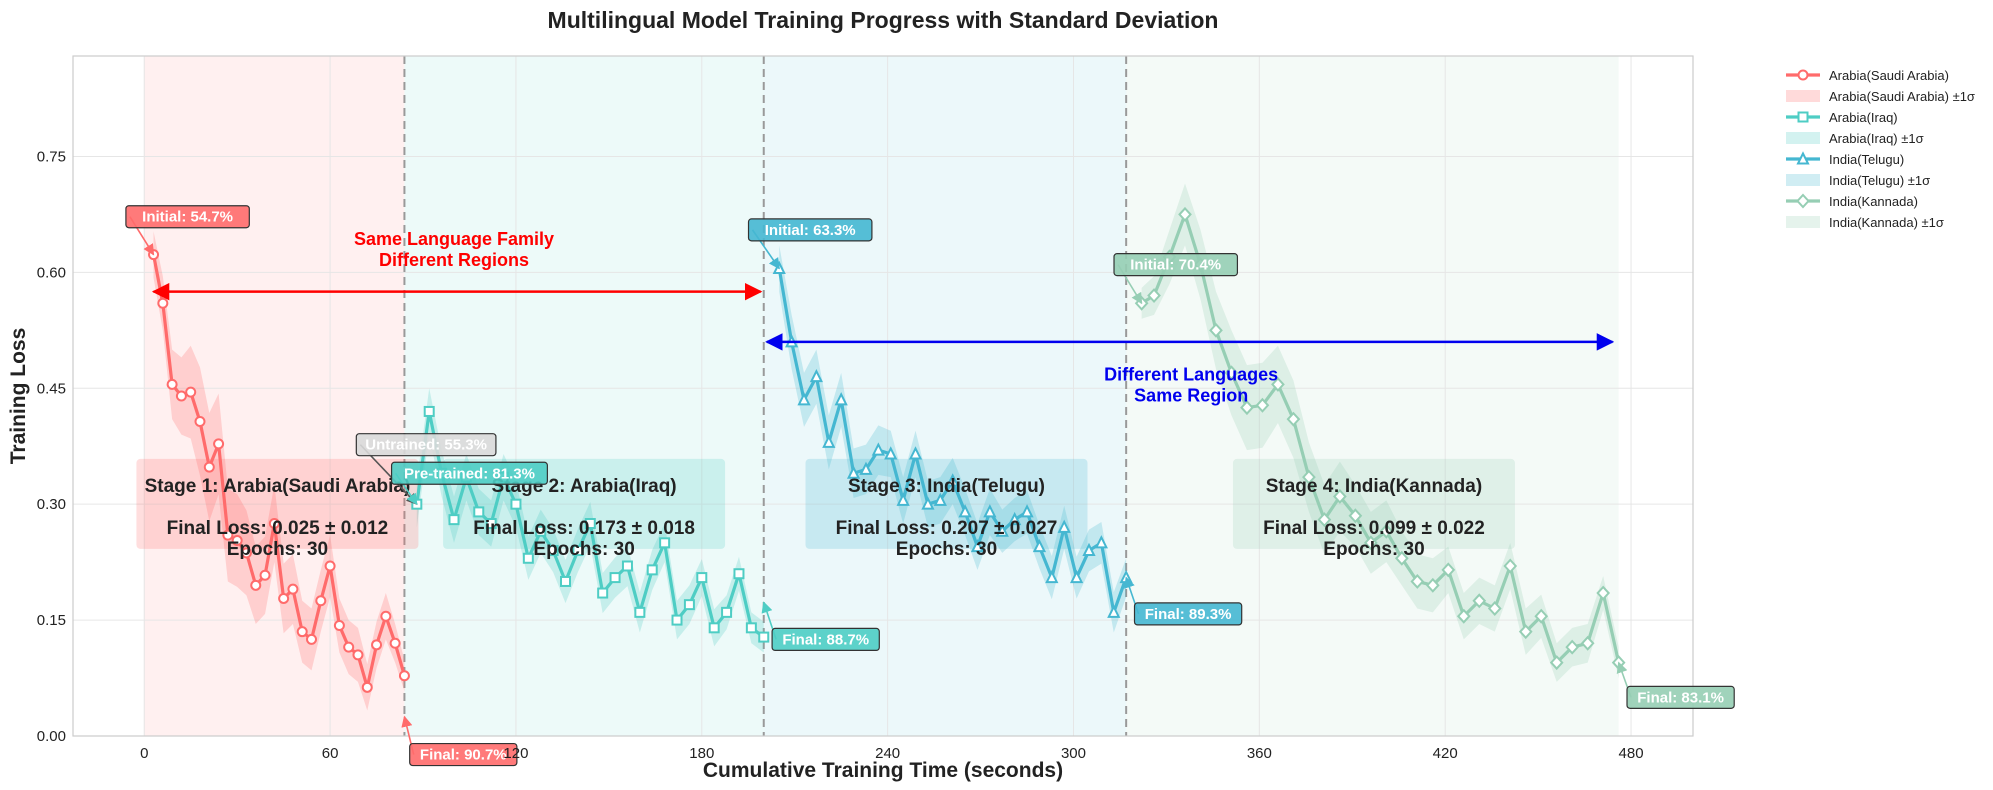 This screenshot has width=1993, height=790. Describe the element at coordinates (454, 260) in the screenshot. I see `comparison-label: Different Regions` at that location.